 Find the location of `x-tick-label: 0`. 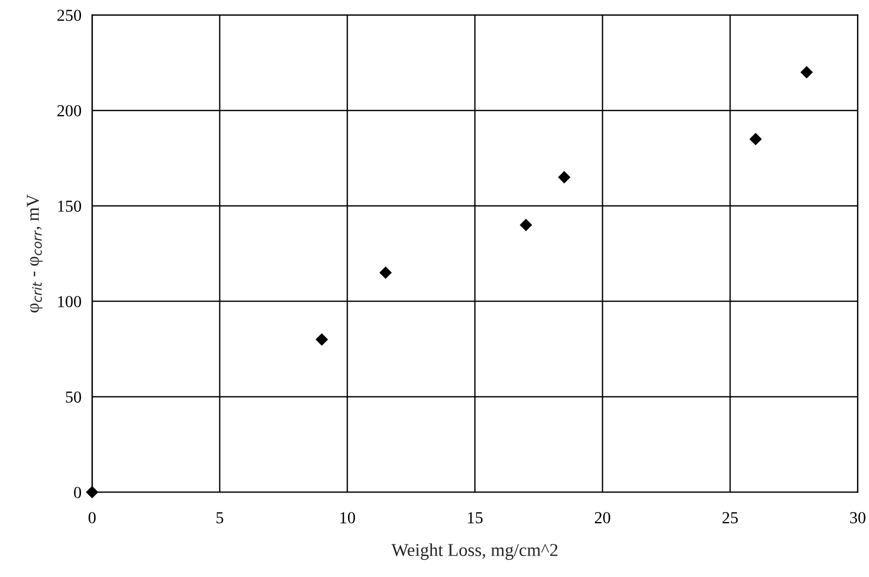

x-tick-label: 0 is located at coordinates (92, 518).